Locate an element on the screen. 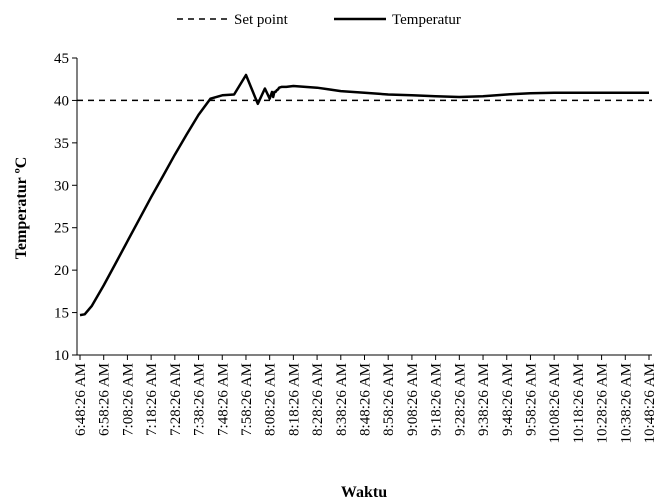  y-tick-label: 20 is located at coordinates (61, 271).